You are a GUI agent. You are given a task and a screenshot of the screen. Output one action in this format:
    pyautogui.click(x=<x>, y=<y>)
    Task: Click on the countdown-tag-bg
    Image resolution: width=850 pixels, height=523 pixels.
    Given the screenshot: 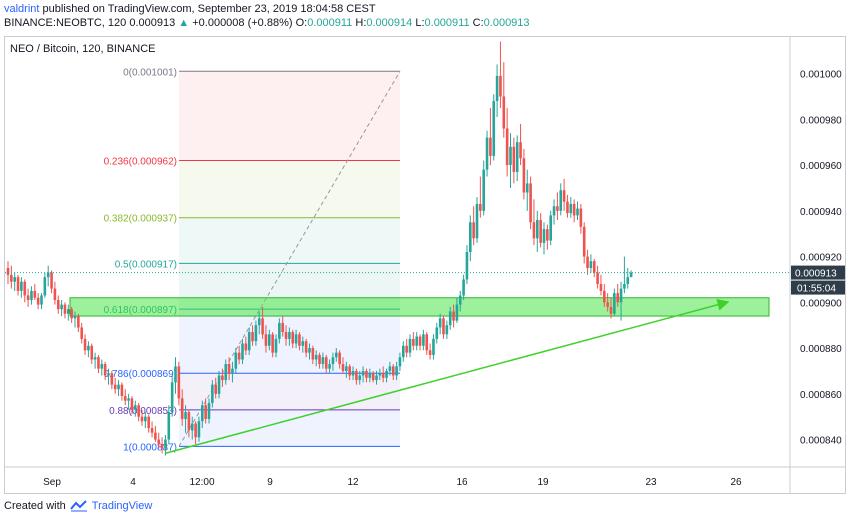 What is the action you would take?
    pyautogui.click(x=818, y=287)
    